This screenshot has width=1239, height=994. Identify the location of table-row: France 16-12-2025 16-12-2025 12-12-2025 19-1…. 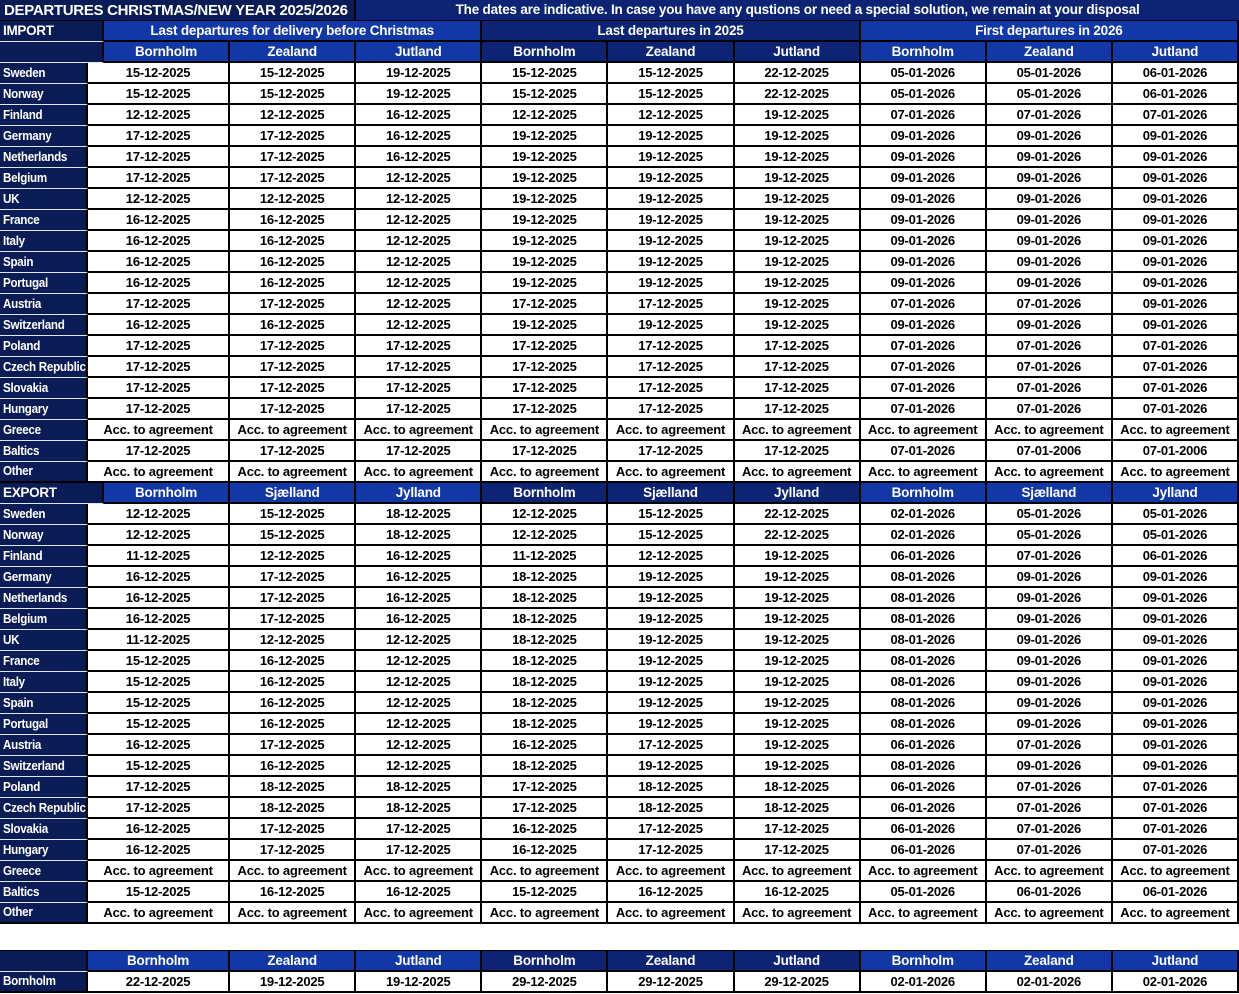
(619, 220).